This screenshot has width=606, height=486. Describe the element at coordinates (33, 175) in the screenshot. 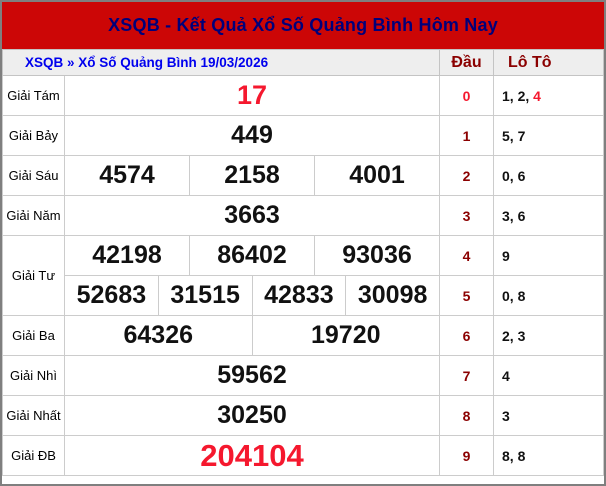

I see `prize-label: Giải Sáu` at that location.